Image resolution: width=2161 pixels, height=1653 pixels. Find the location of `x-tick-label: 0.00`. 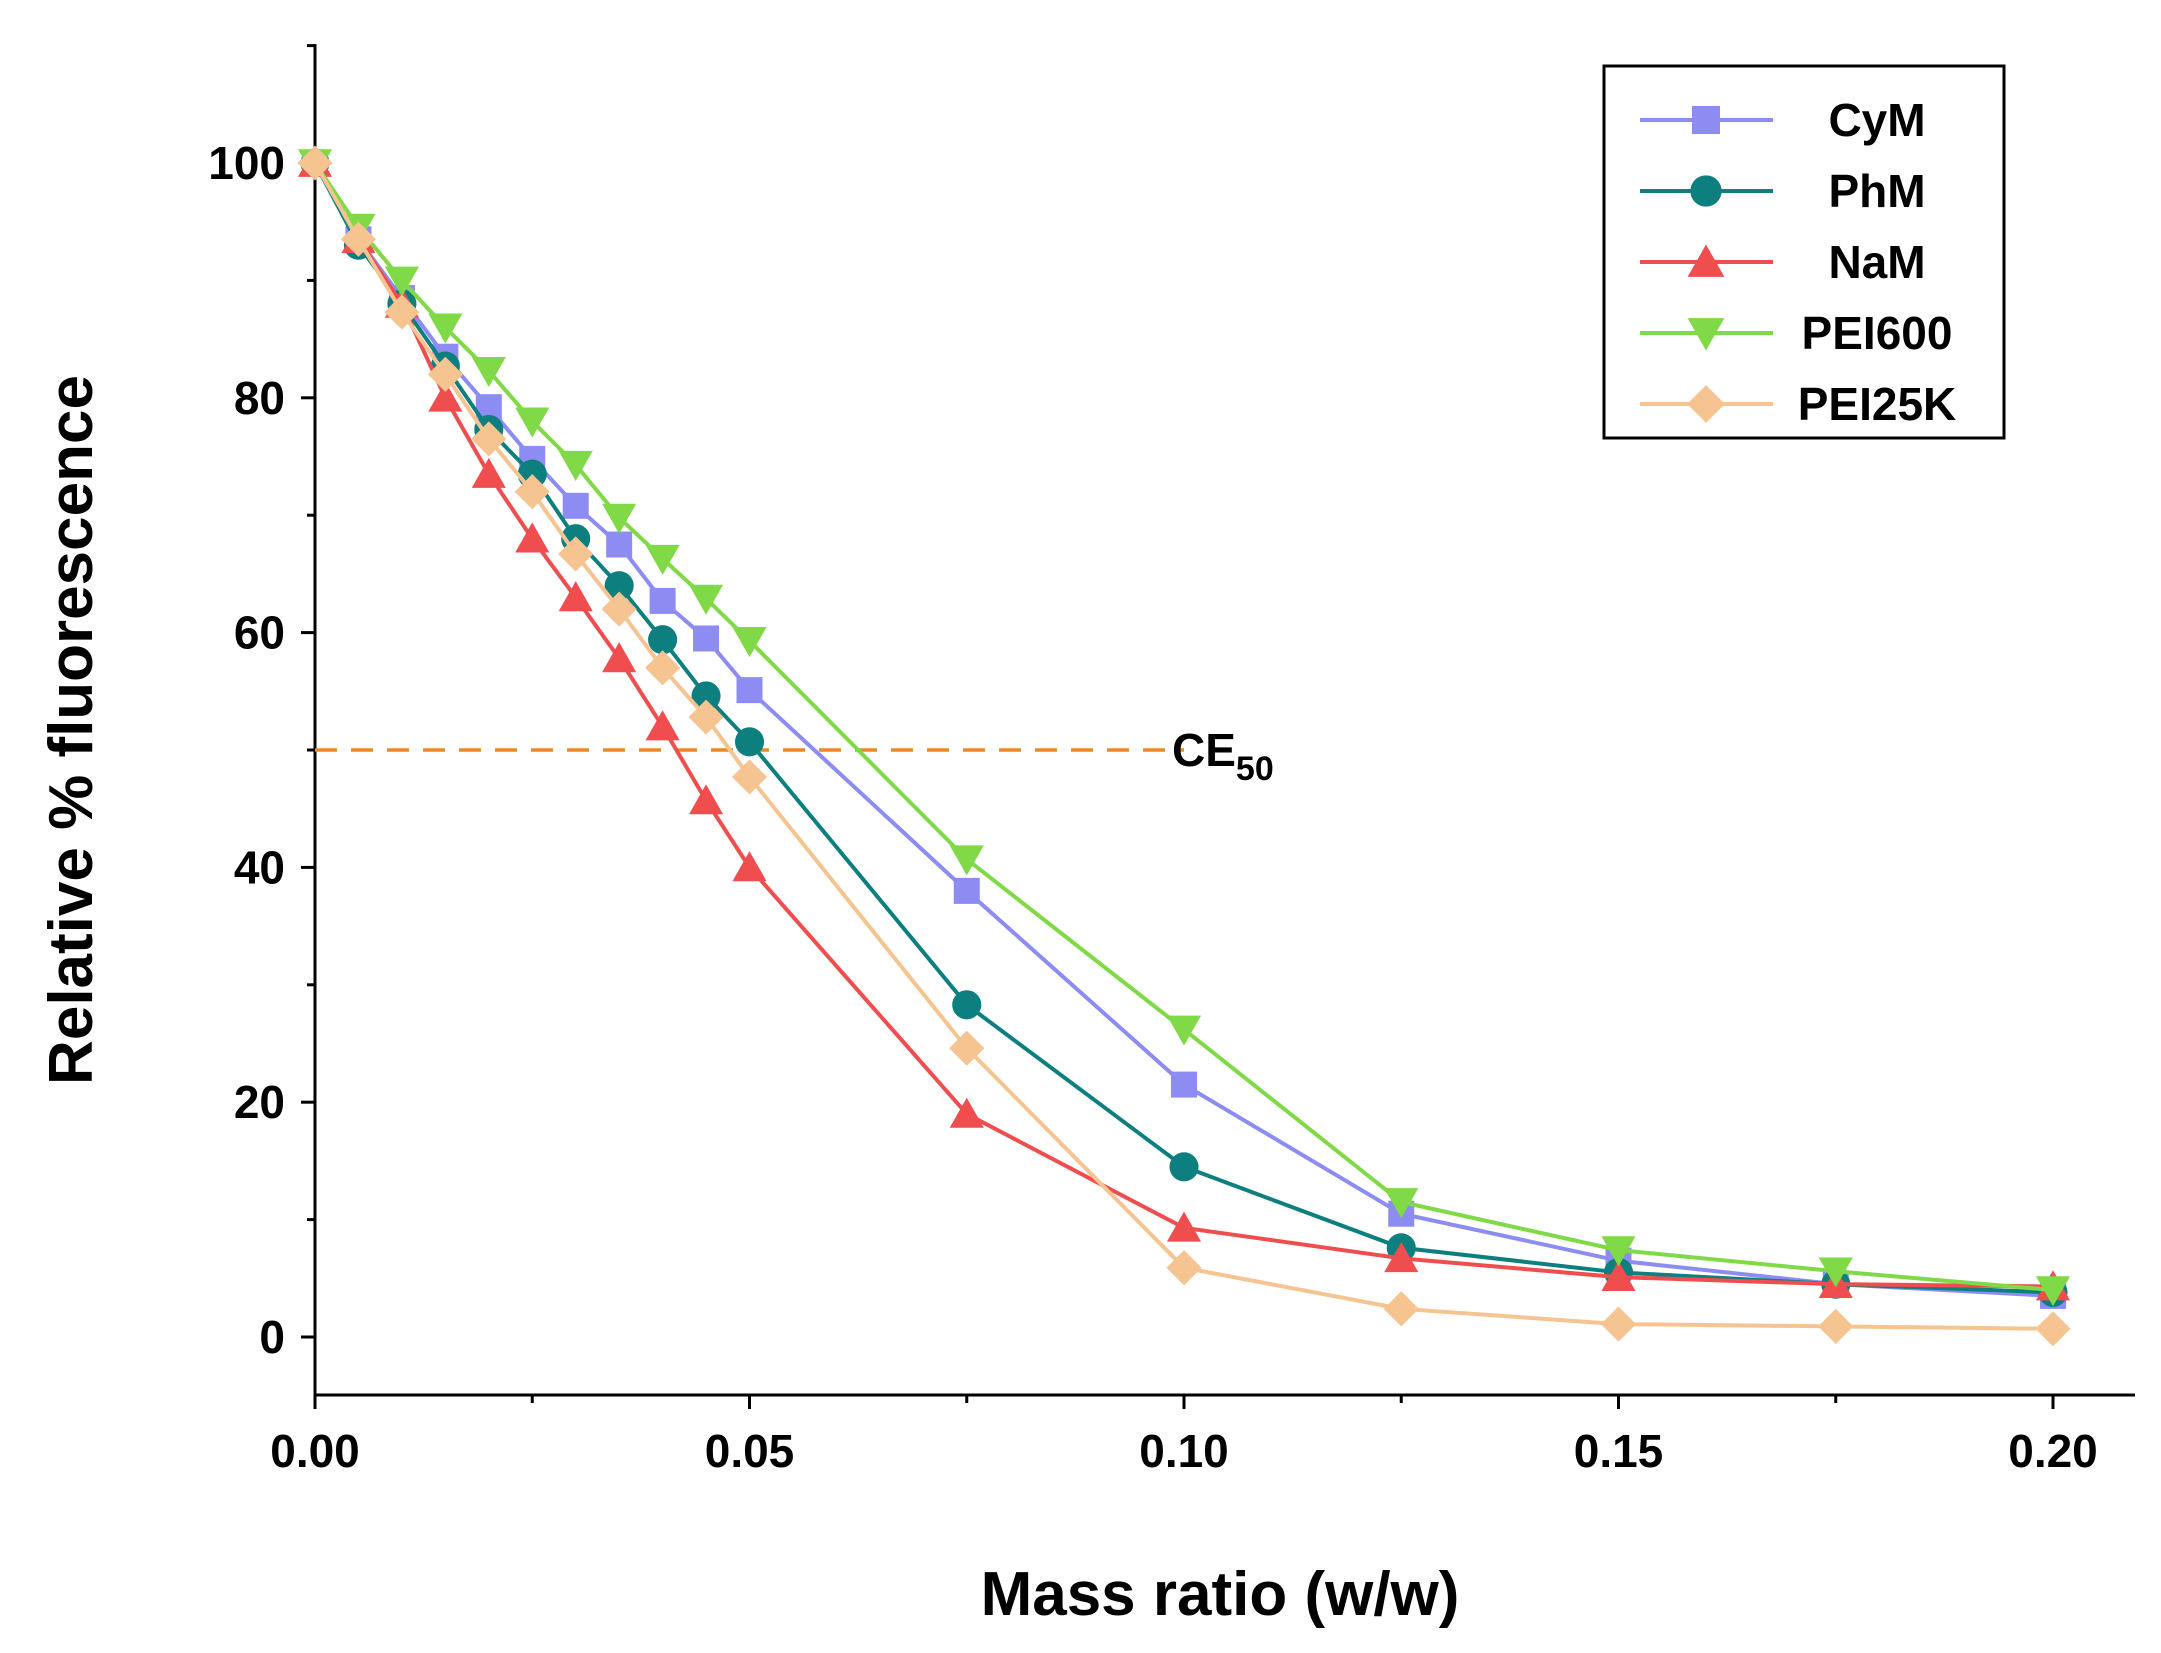

x-tick-label: 0.00 is located at coordinates (315, 1451).